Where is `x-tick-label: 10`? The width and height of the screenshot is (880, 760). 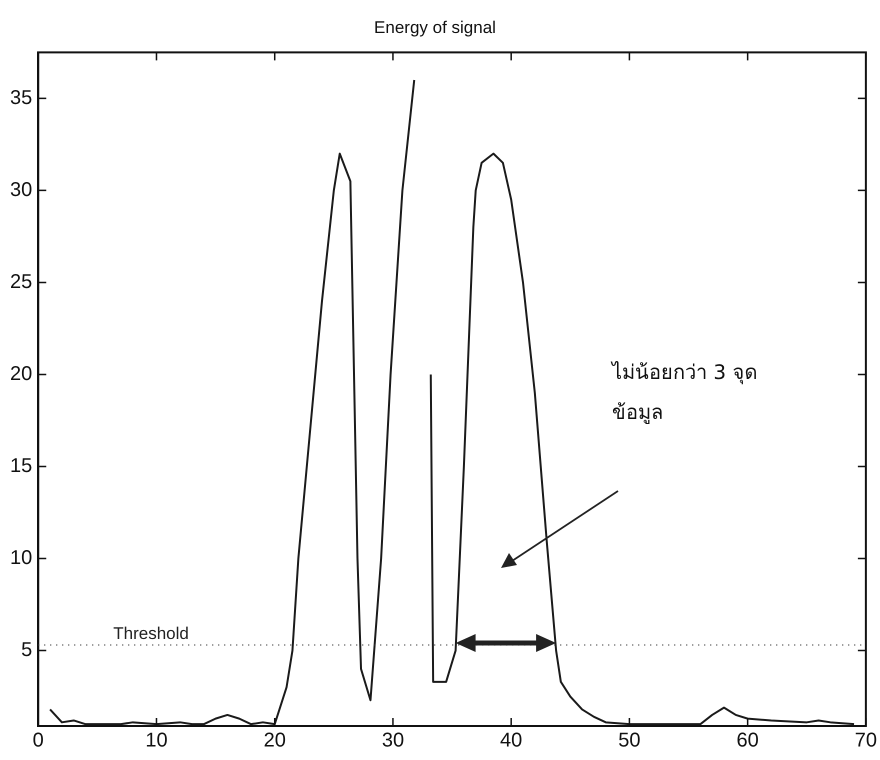 x-tick-label: 10 is located at coordinates (156, 741).